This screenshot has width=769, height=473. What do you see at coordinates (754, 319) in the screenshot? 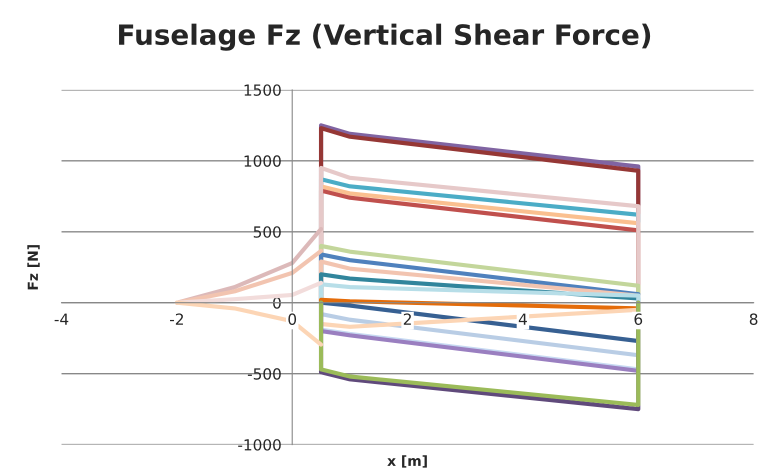
I see `x-tick-label: 8` at bounding box center [754, 319].